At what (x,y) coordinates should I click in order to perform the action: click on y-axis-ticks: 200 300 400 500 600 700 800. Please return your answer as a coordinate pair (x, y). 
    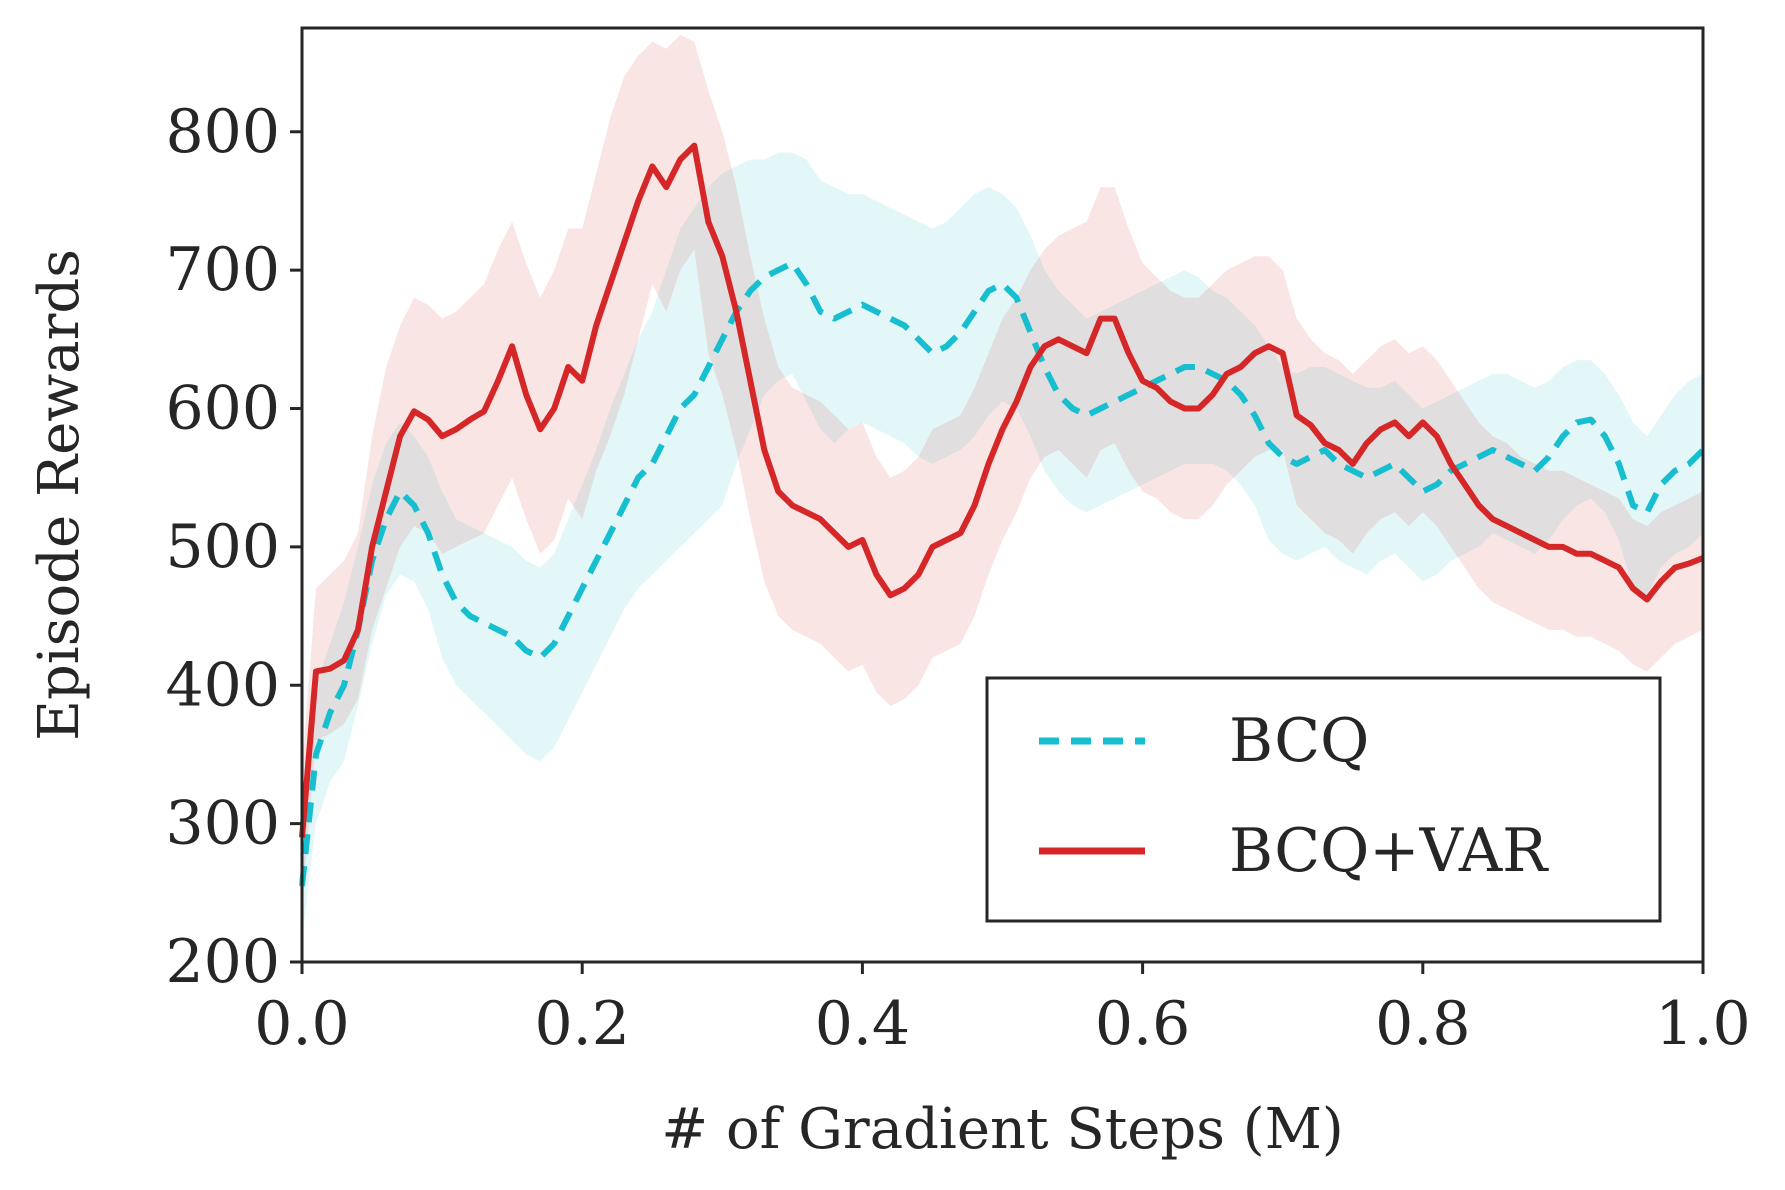
    Looking at the image, I should click on (233, 547).